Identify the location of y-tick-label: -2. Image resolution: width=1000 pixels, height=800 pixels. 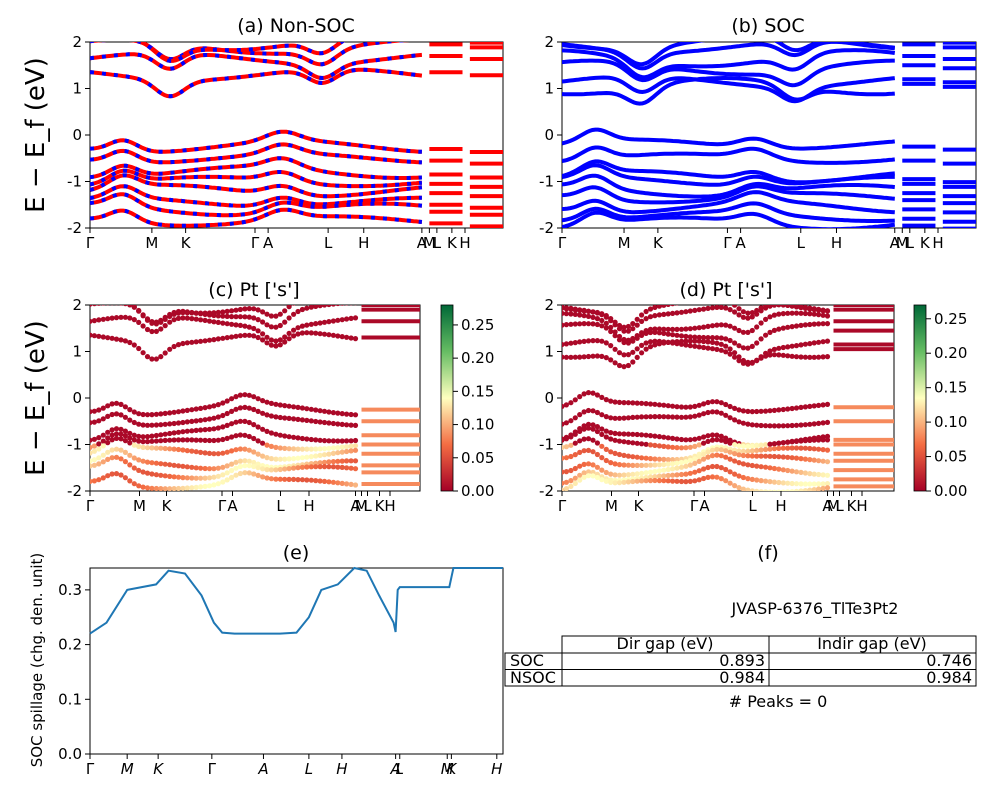
(546, 491).